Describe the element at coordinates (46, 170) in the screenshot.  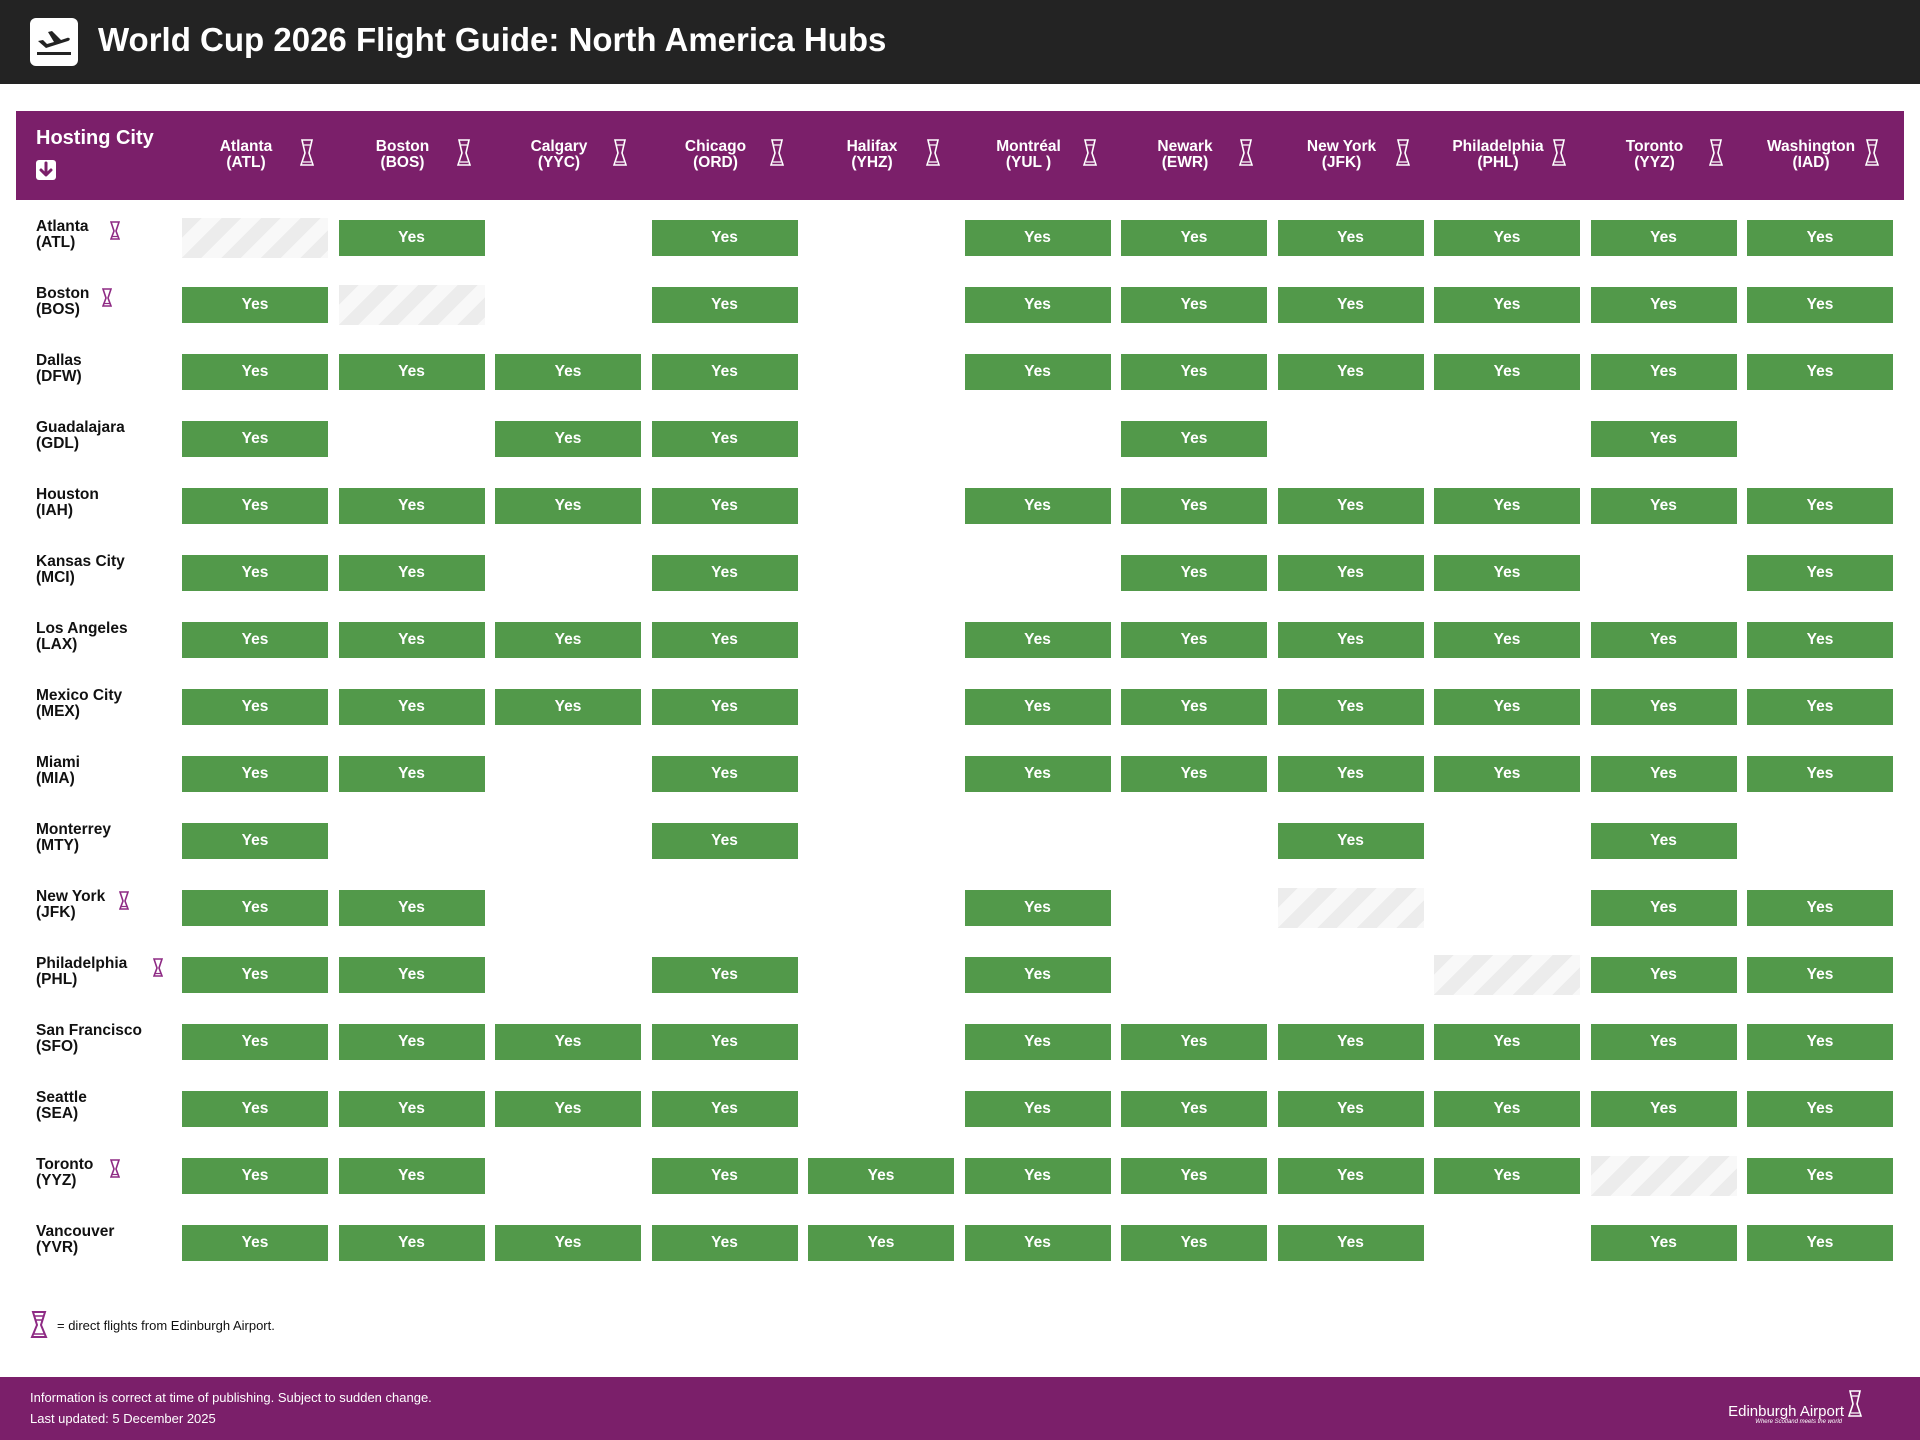
I see `arrow-down-icon` at that location.